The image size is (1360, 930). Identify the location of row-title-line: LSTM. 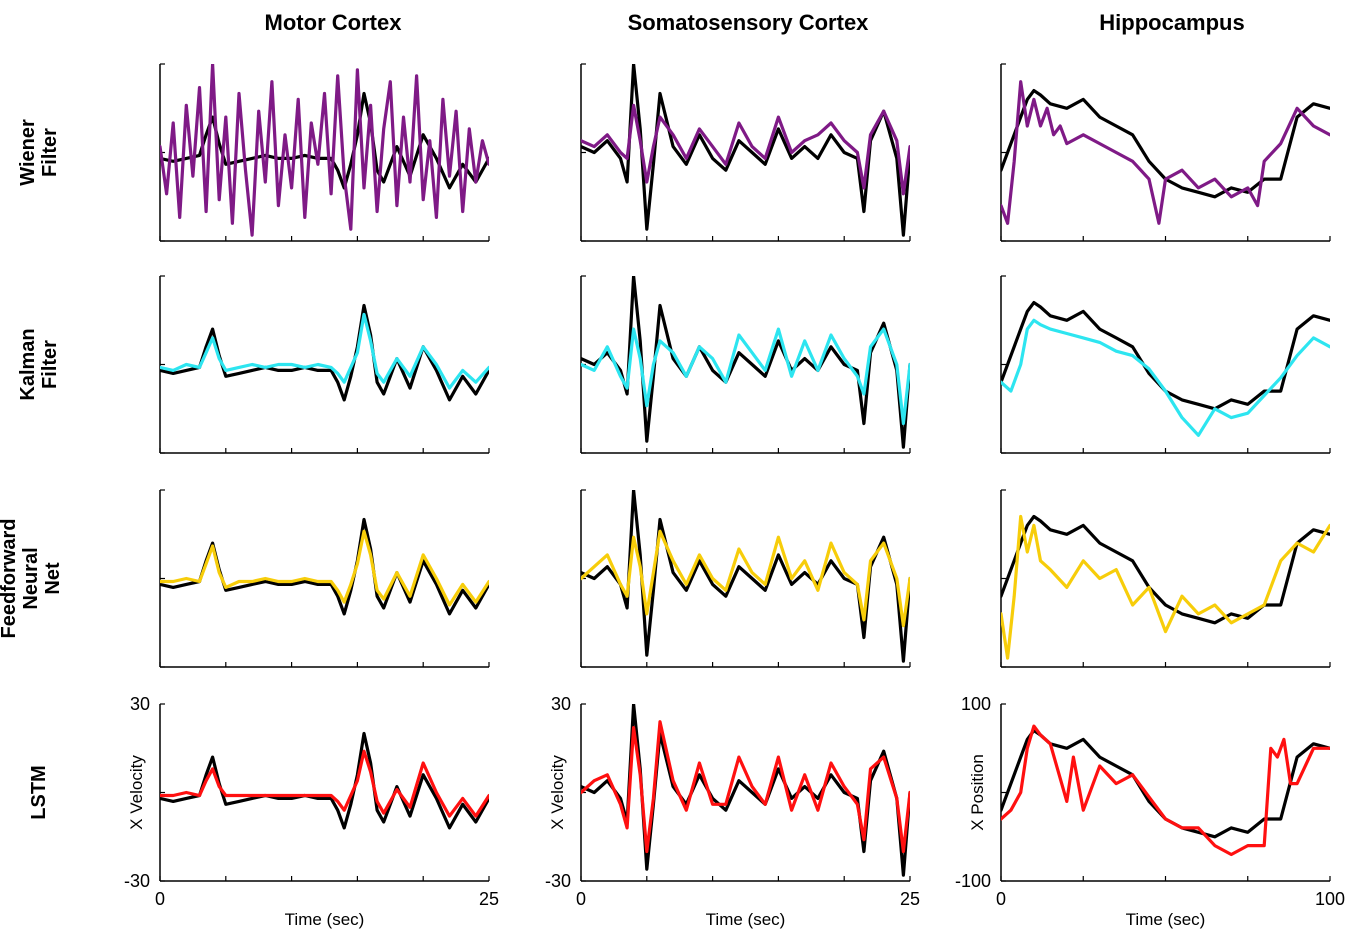
(39, 792).